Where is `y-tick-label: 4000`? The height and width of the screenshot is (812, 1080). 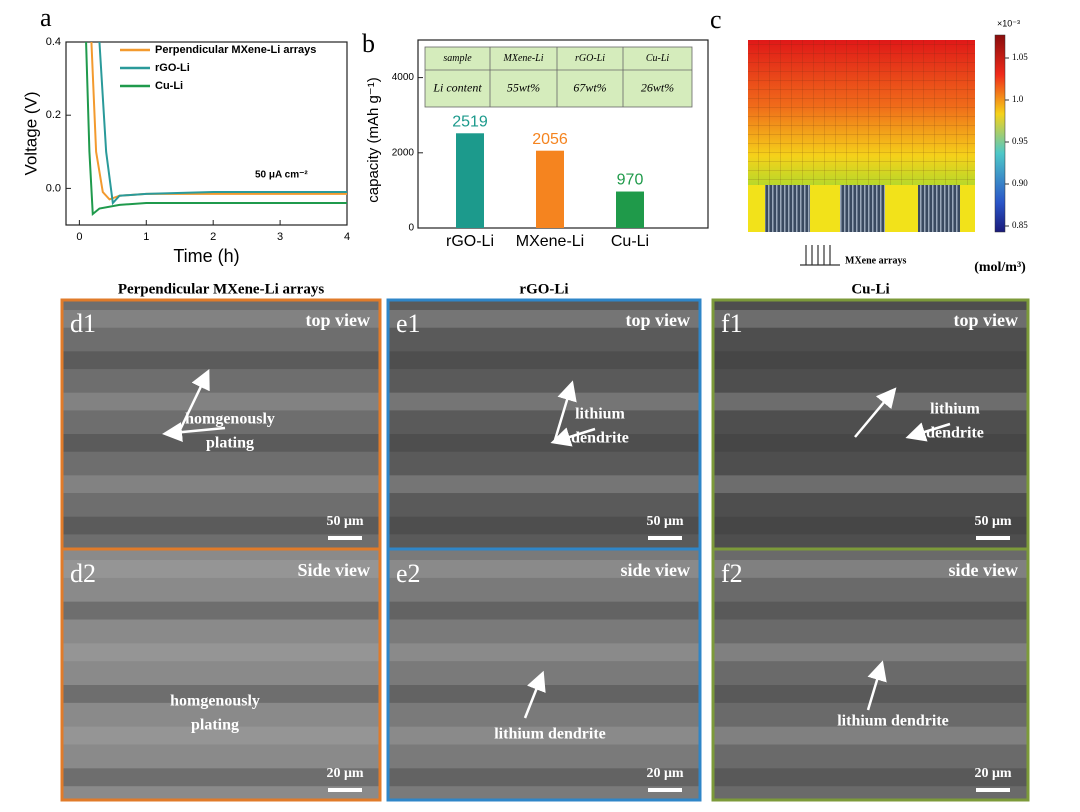 y-tick-label: 4000 is located at coordinates (403, 77).